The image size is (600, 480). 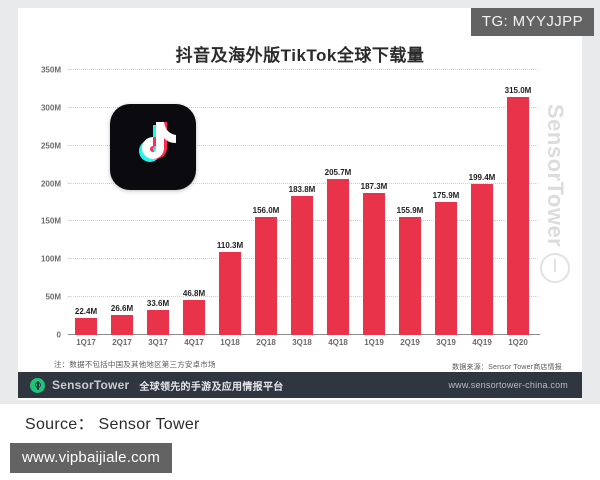 I want to click on bar: 187.3M, so click(x=374, y=258).